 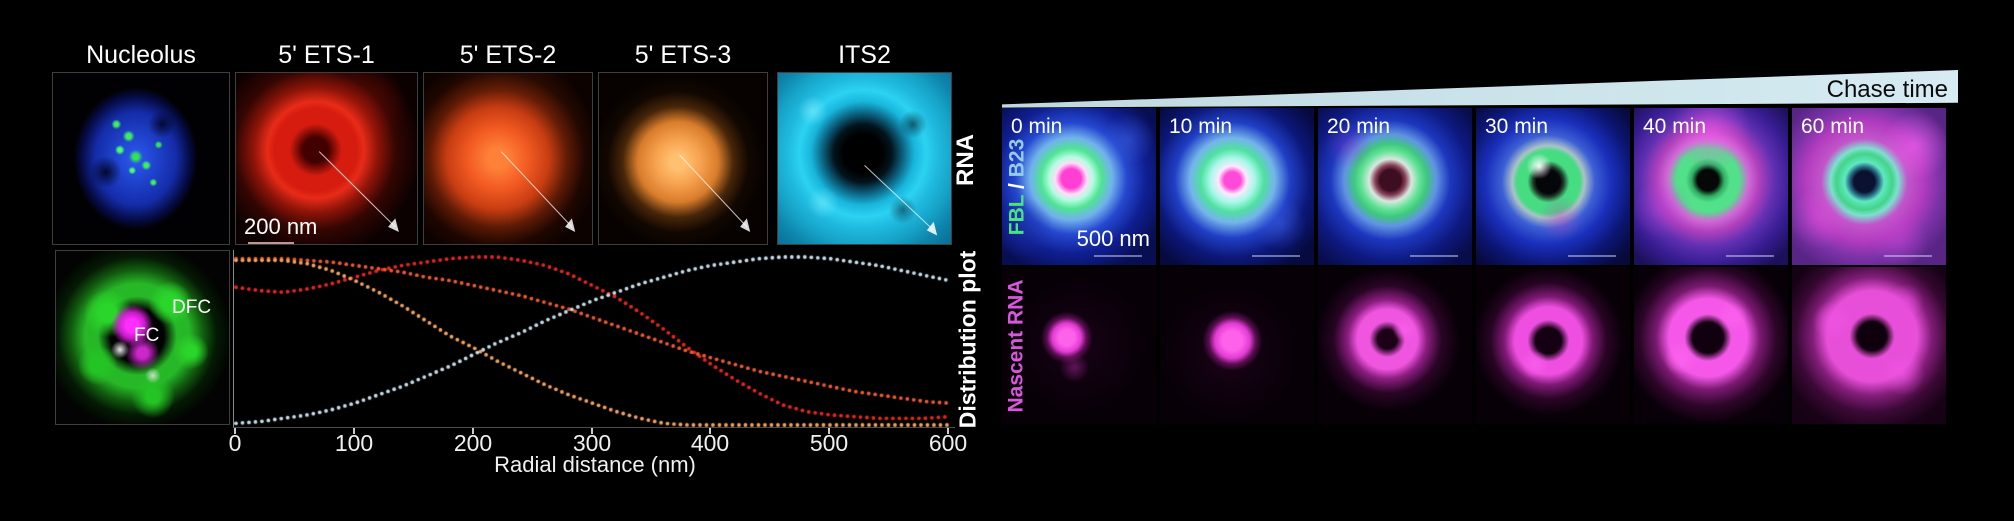 I want to click on panel-title-nucleolus: Nucleolus, so click(x=141, y=55).